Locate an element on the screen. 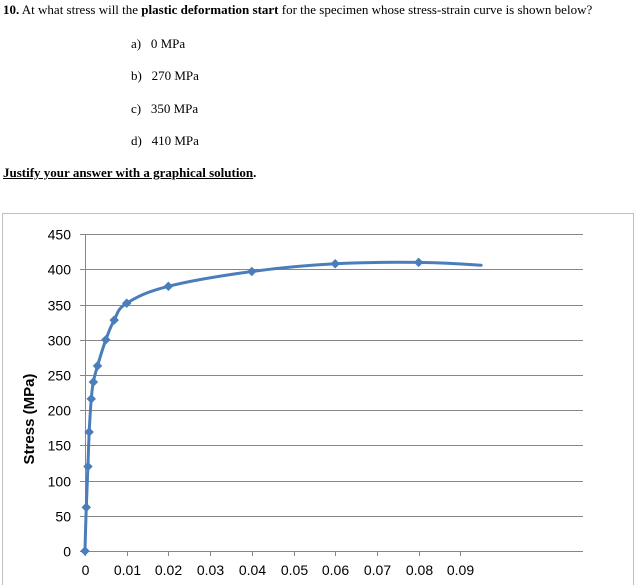 Image resolution: width=637 pixels, height=585 pixels. x-tick-label: 0.09 is located at coordinates (460, 570).